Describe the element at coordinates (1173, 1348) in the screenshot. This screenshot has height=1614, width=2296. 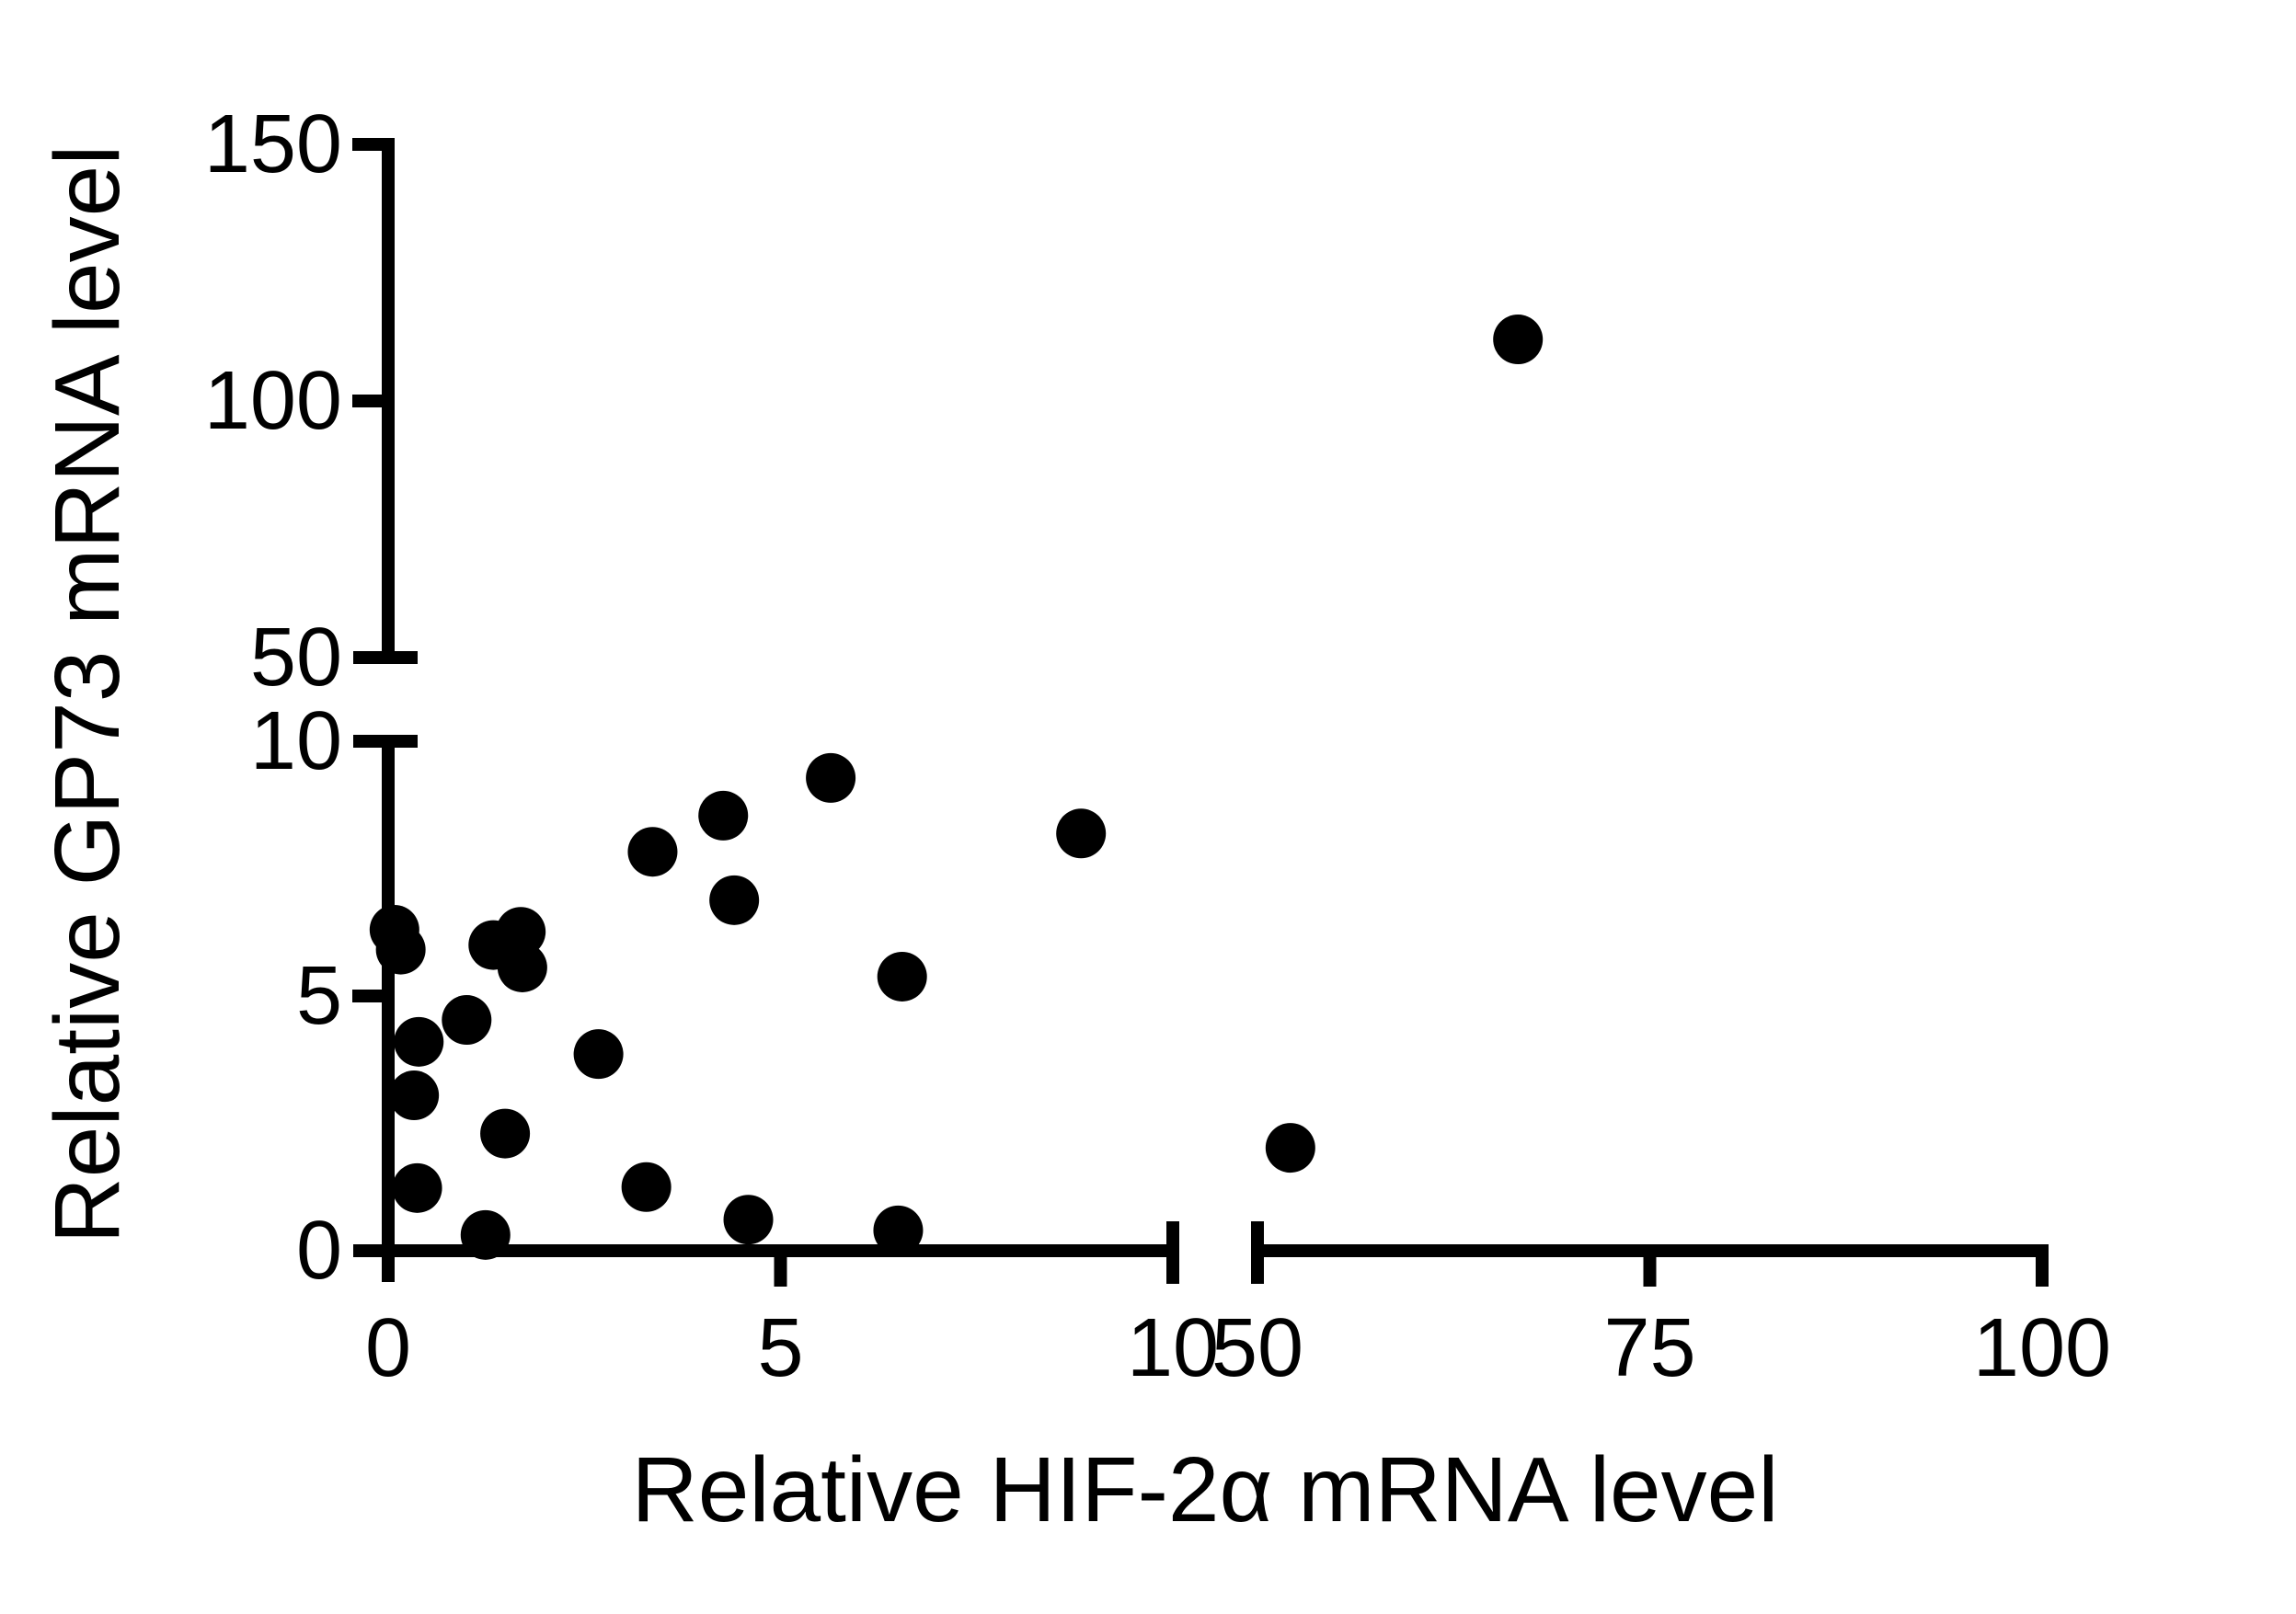
I see `x-tick-label: 10` at that location.